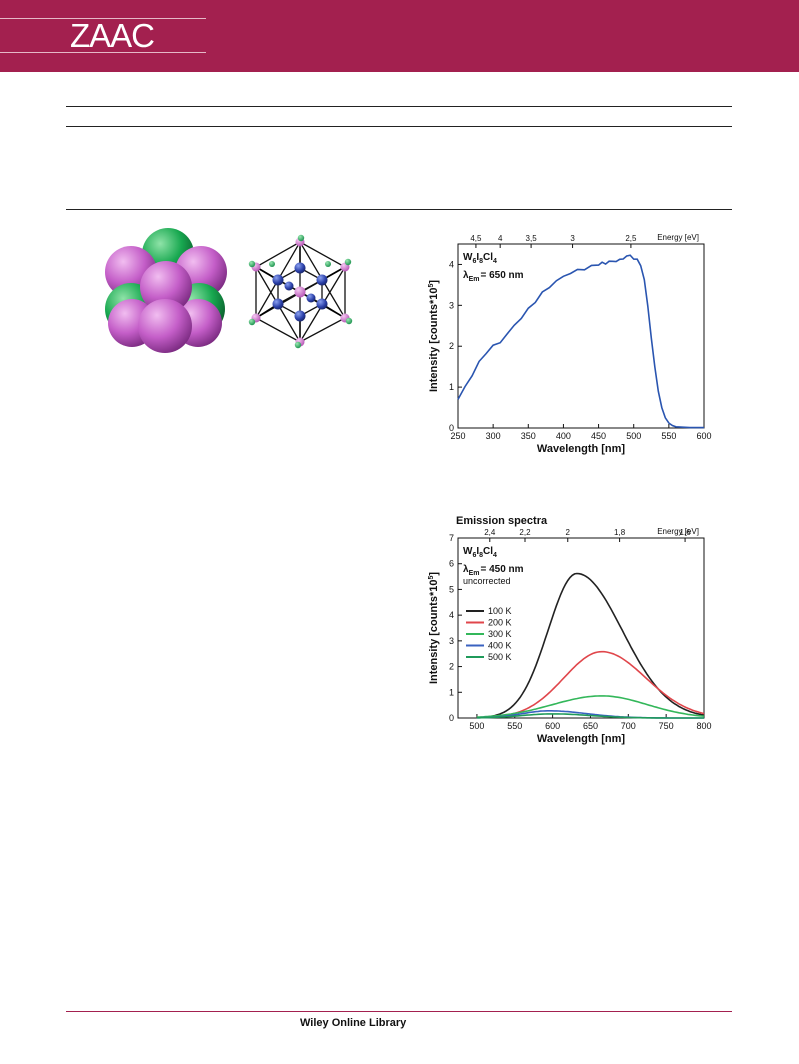  I want to click on header-rule-bottom, so click(103, 52).